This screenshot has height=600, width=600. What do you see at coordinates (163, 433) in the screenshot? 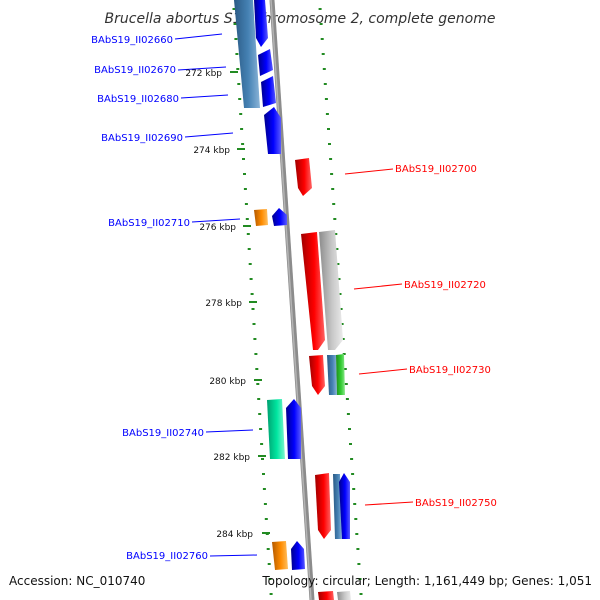
I see `gene-label: BAbS19_II02740` at bounding box center [163, 433].